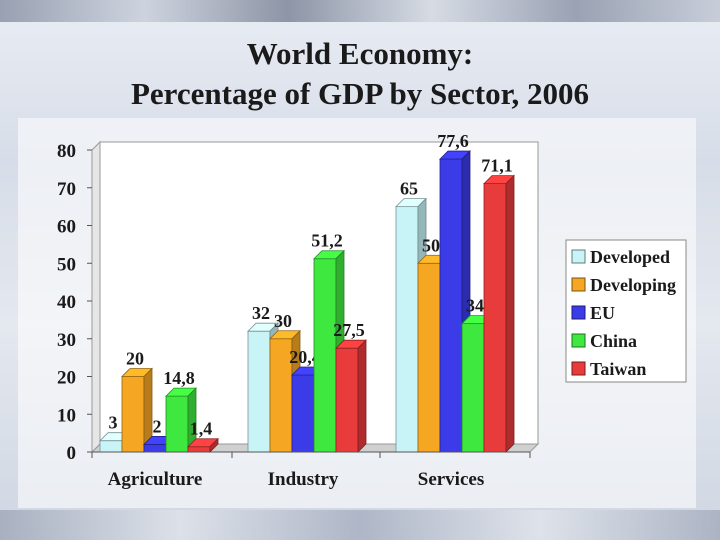 Image resolution: width=720 pixels, height=540 pixels. Describe the element at coordinates (66, 151) in the screenshot. I see `y-tick-label: 80` at that location.